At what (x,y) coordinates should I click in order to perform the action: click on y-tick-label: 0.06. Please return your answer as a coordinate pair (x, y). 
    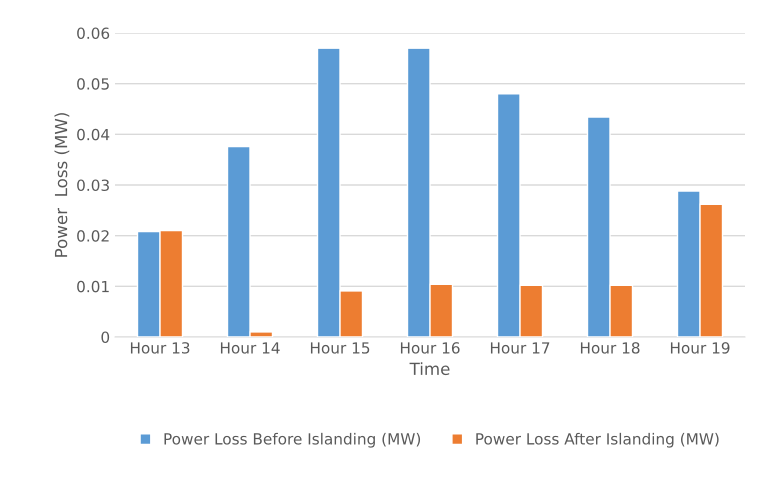
    Looking at the image, I should click on (93, 33).